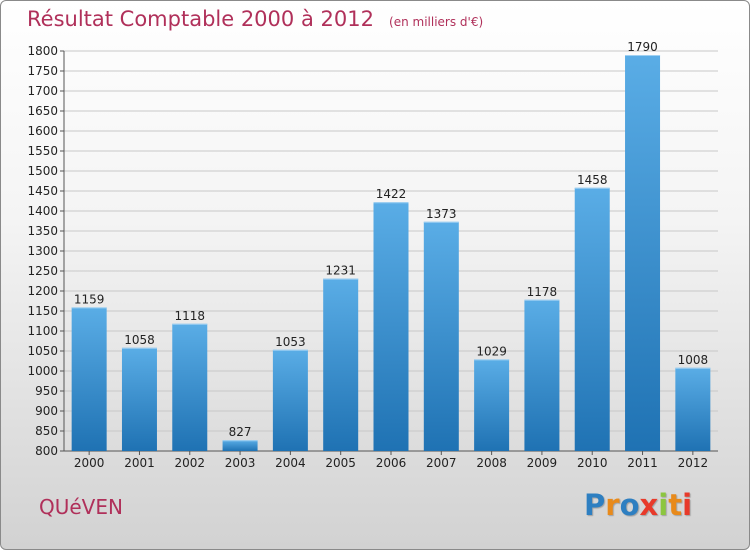 This screenshot has width=750, height=550. What do you see at coordinates (42, 331) in the screenshot?
I see `y-tick-label: 1100` at bounding box center [42, 331].